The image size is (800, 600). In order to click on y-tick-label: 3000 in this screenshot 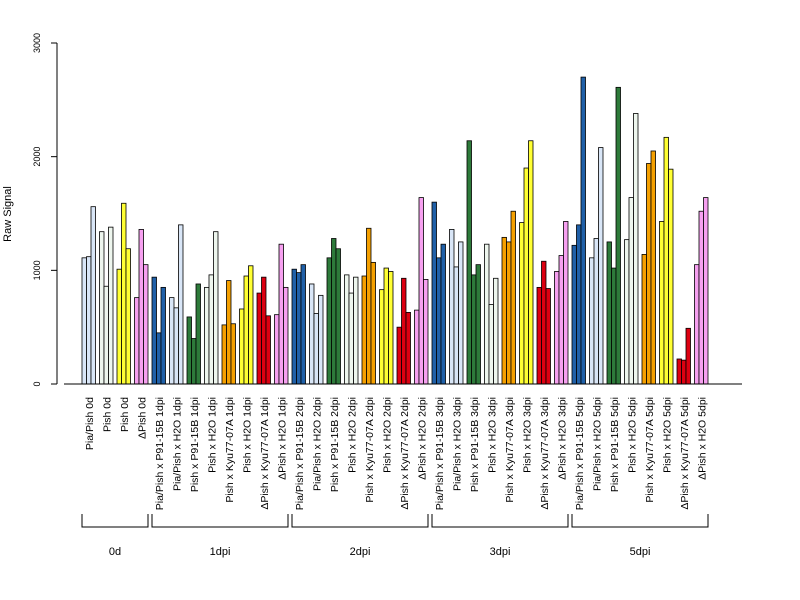, I will do `click(37, 43)`.